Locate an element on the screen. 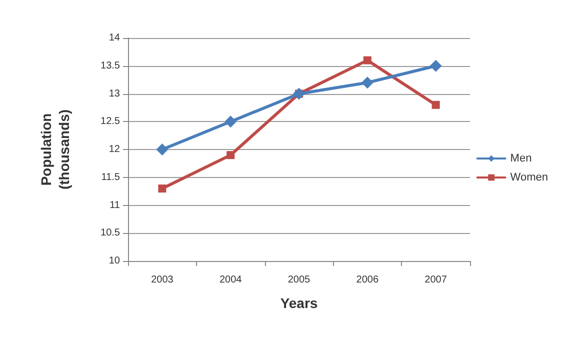  y-tick-label: 13 is located at coordinates (114, 94).